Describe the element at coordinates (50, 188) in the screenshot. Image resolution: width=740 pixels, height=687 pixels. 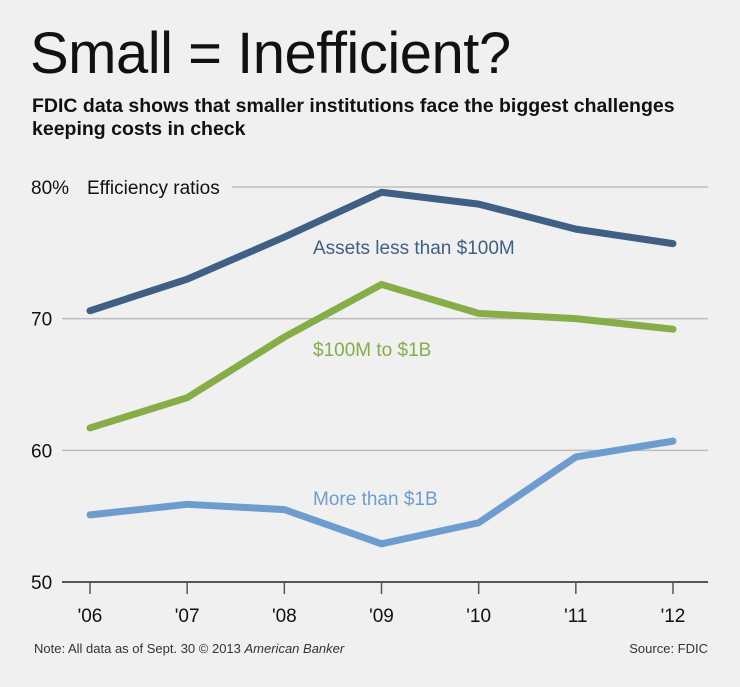
I see `y-tick-label: 80%` at that location.